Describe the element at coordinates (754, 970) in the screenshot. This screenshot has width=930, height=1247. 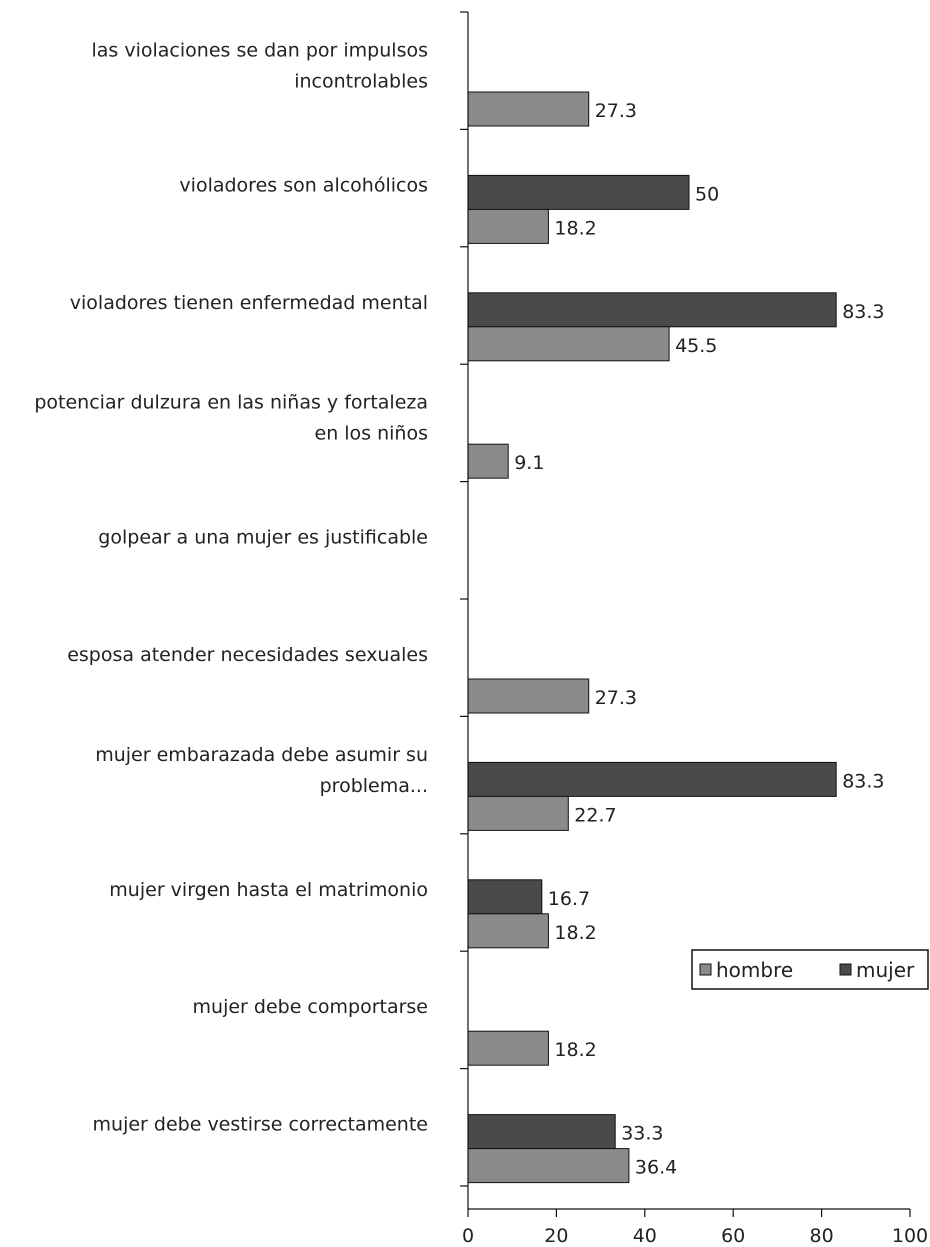
I see `legend-label-hombre: hombre` at that location.